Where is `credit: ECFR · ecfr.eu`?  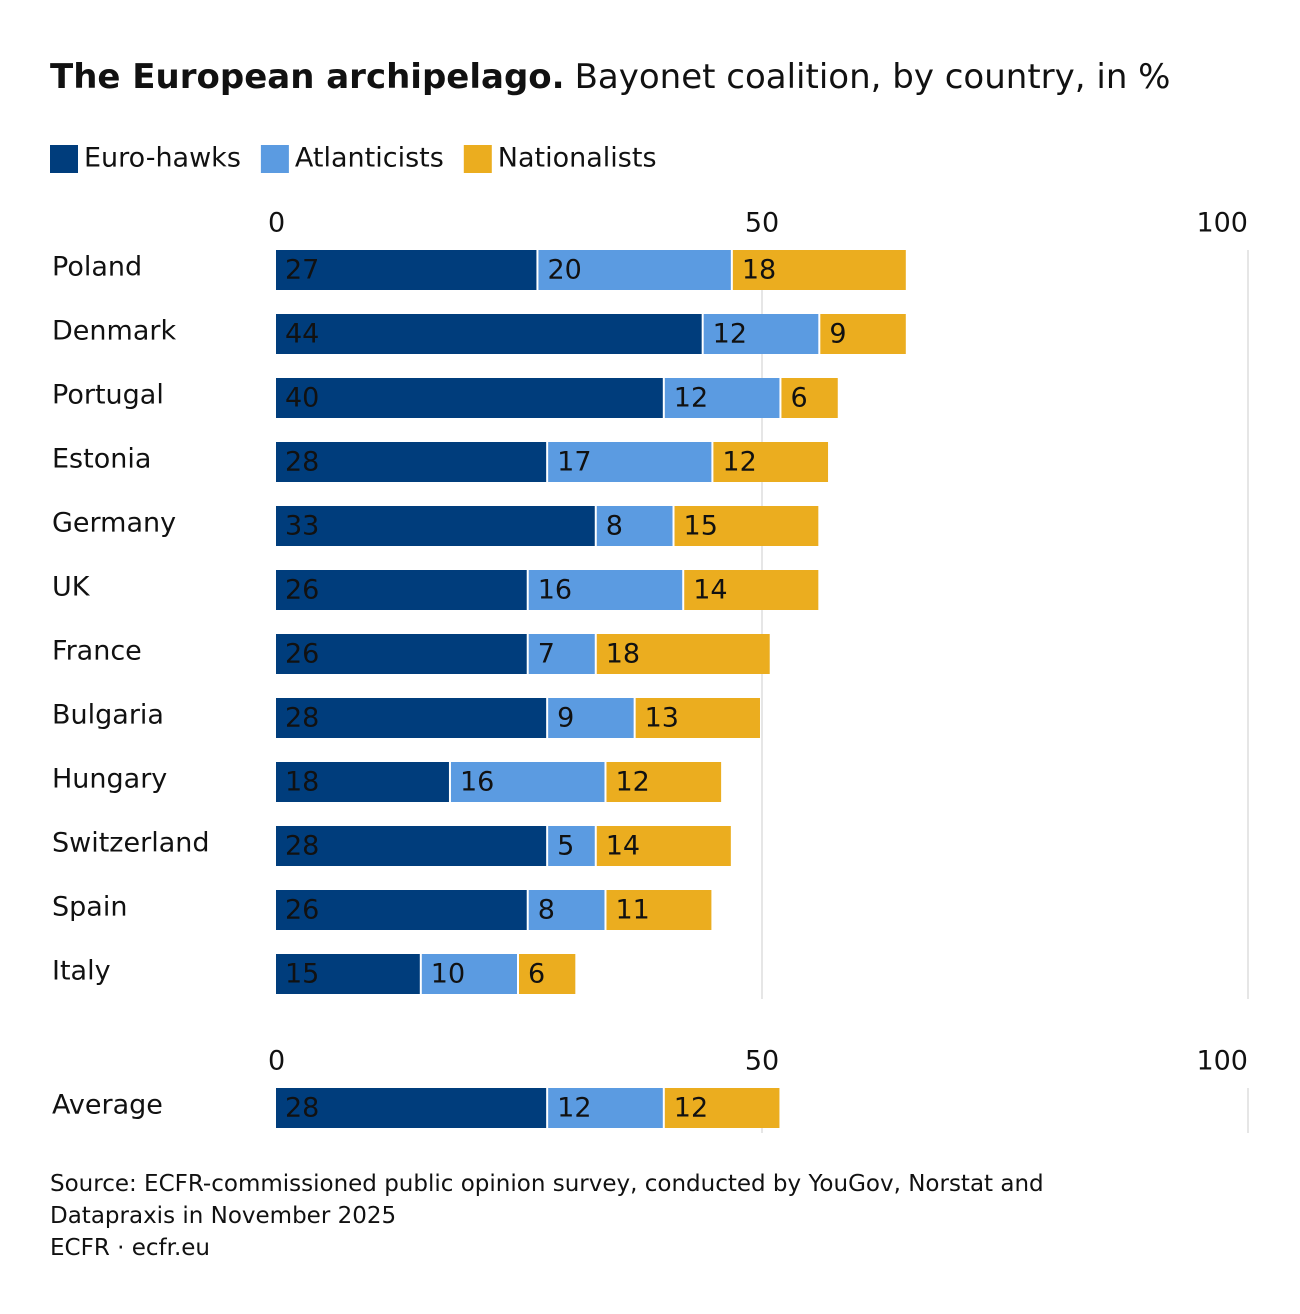 credit: ECFR · ecfr.eu is located at coordinates (130, 1248).